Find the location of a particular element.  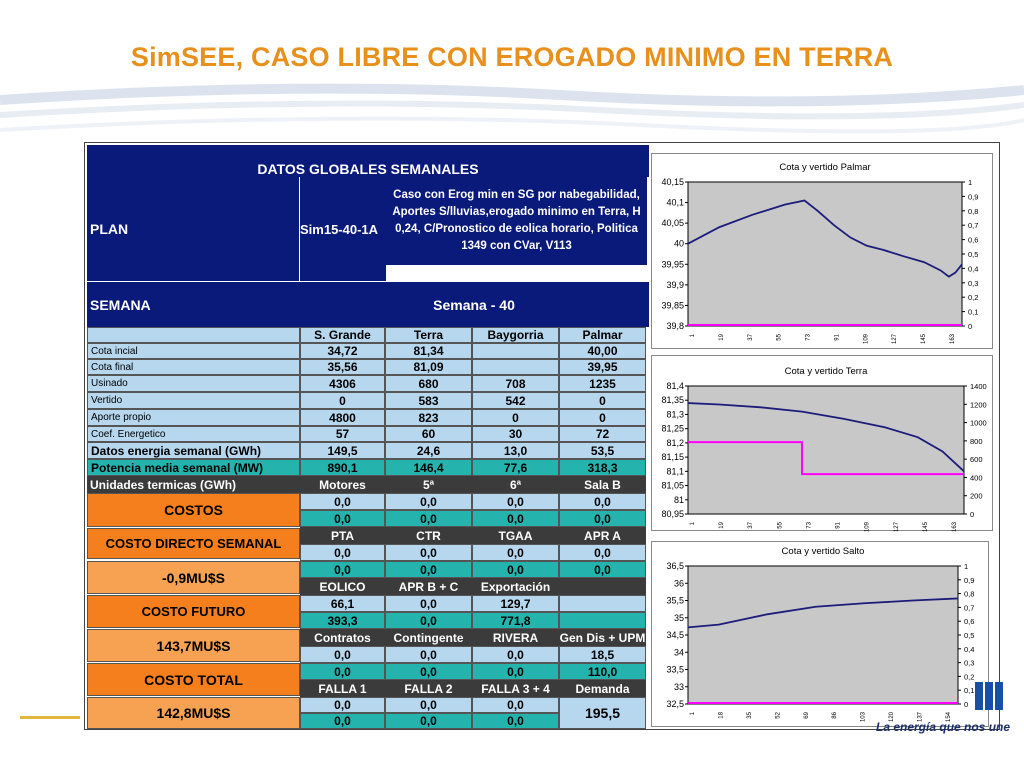

row-label: Usinado is located at coordinates (193, 383).